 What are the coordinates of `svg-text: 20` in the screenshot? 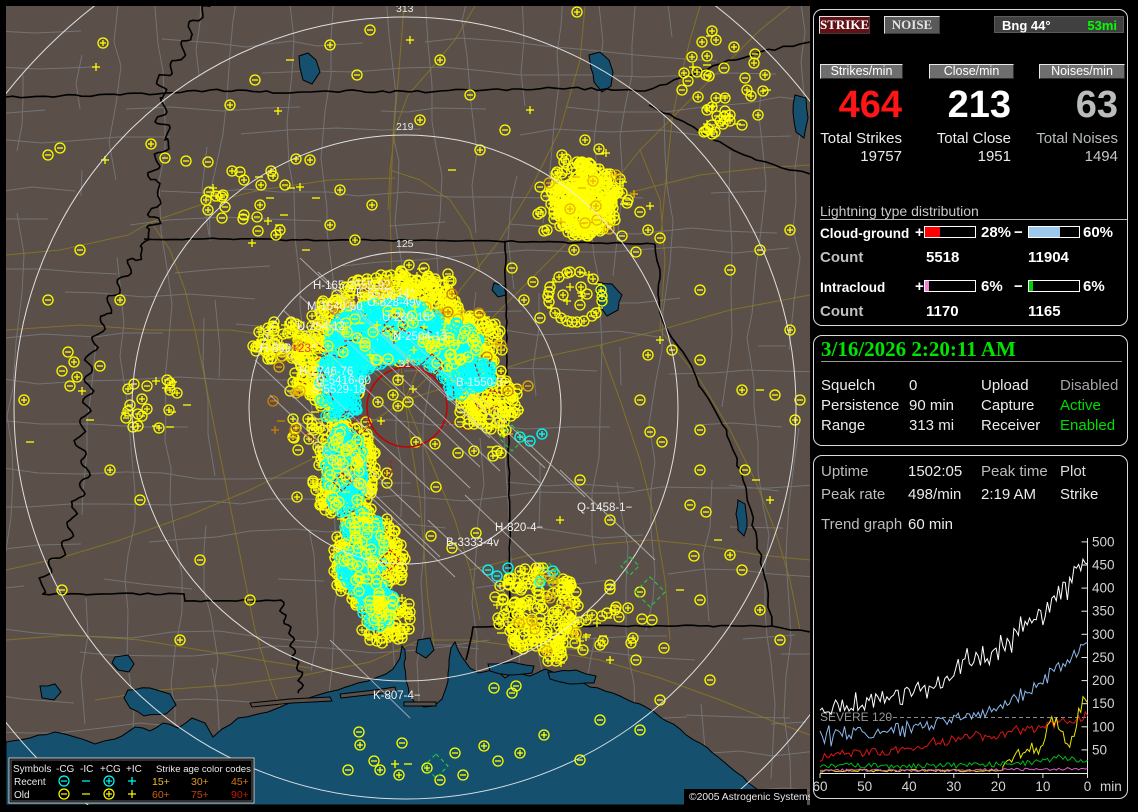 It's located at (998, 786).